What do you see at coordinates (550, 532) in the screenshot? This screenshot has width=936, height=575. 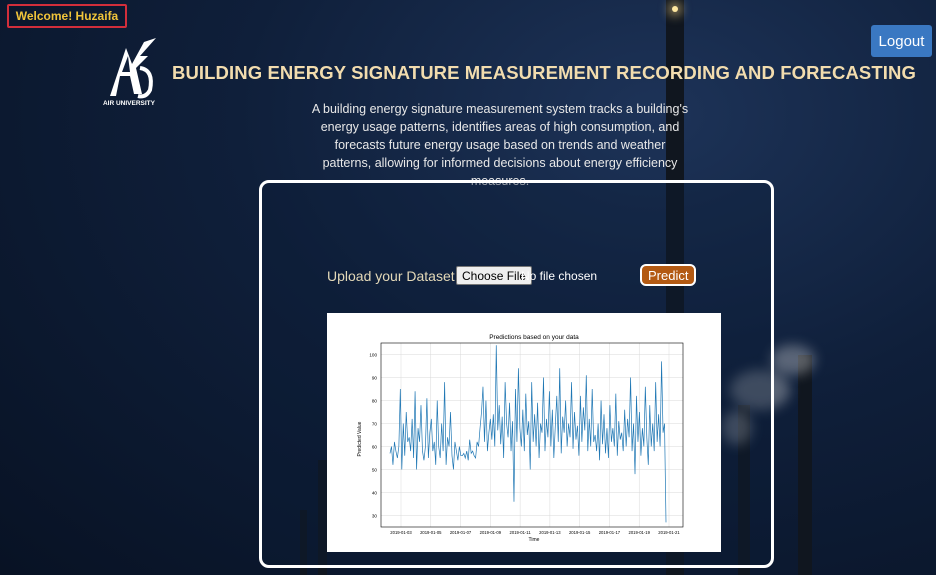 I see `x-tick-label: 2019-01-13` at bounding box center [550, 532].